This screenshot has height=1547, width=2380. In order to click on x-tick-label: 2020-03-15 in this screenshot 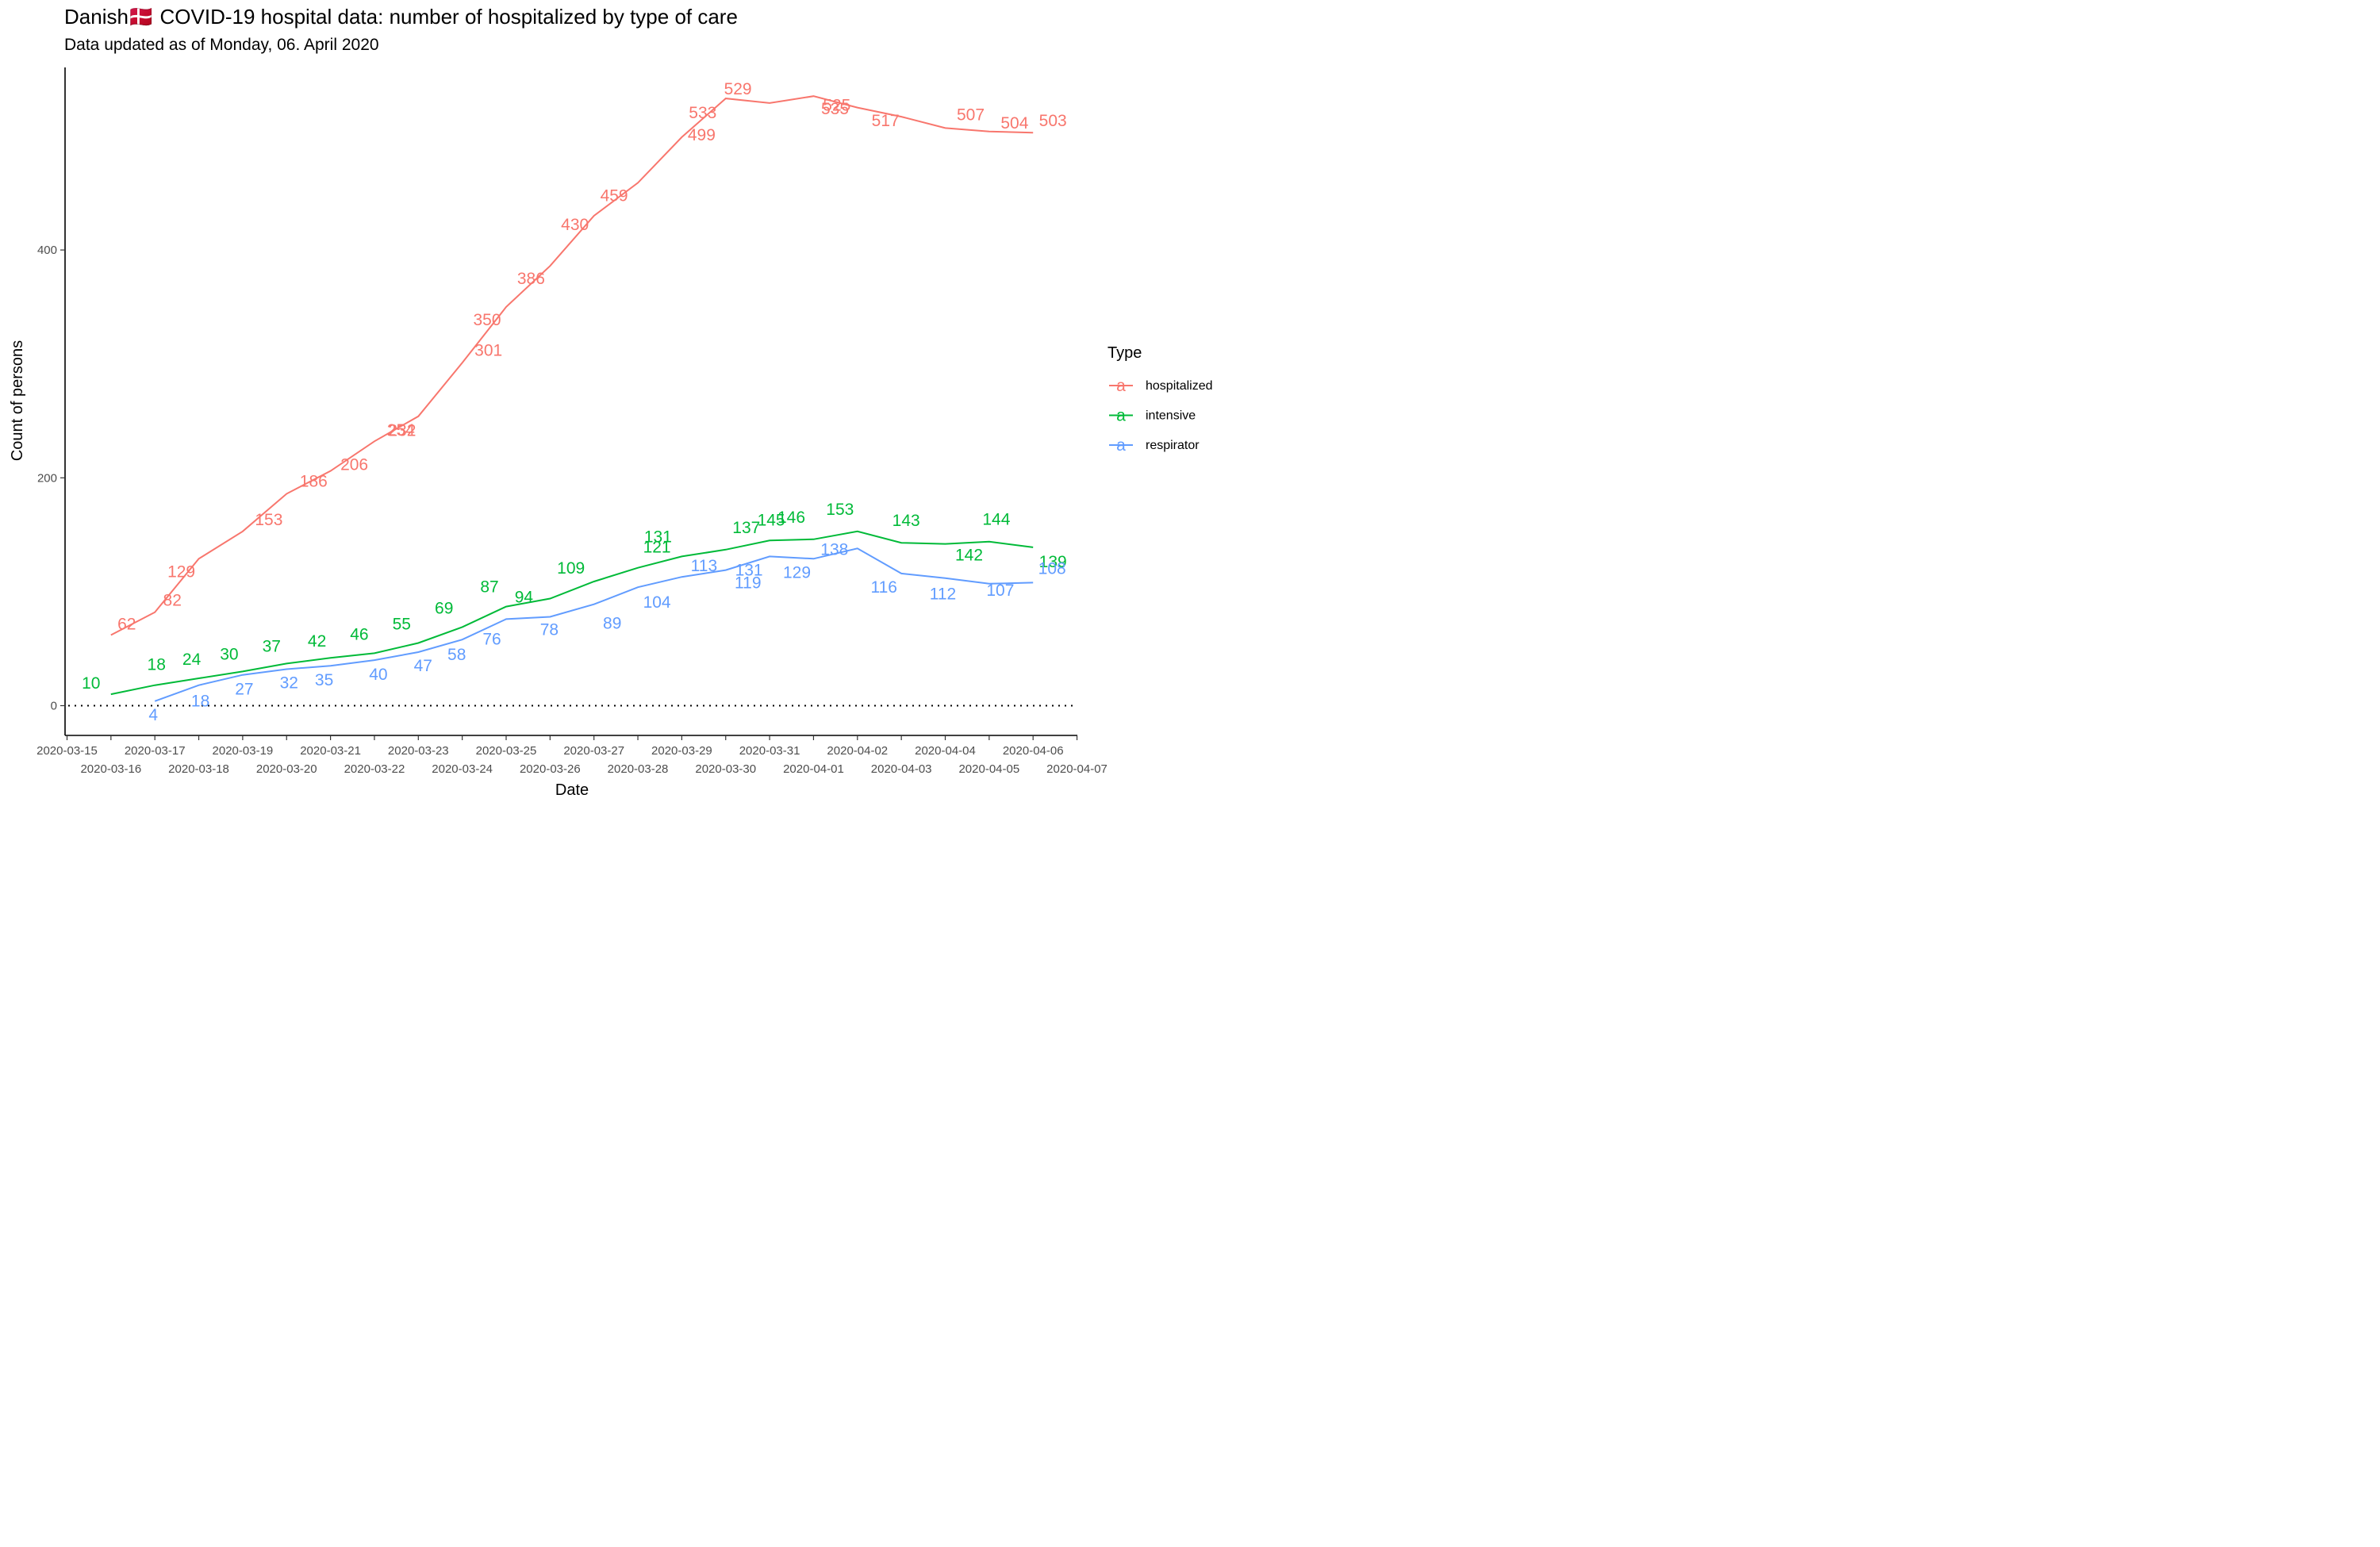, I will do `click(67, 751)`.